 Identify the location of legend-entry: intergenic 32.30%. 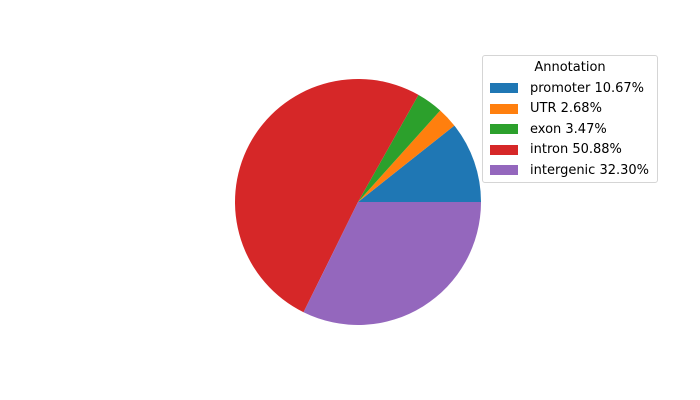
(570, 170).